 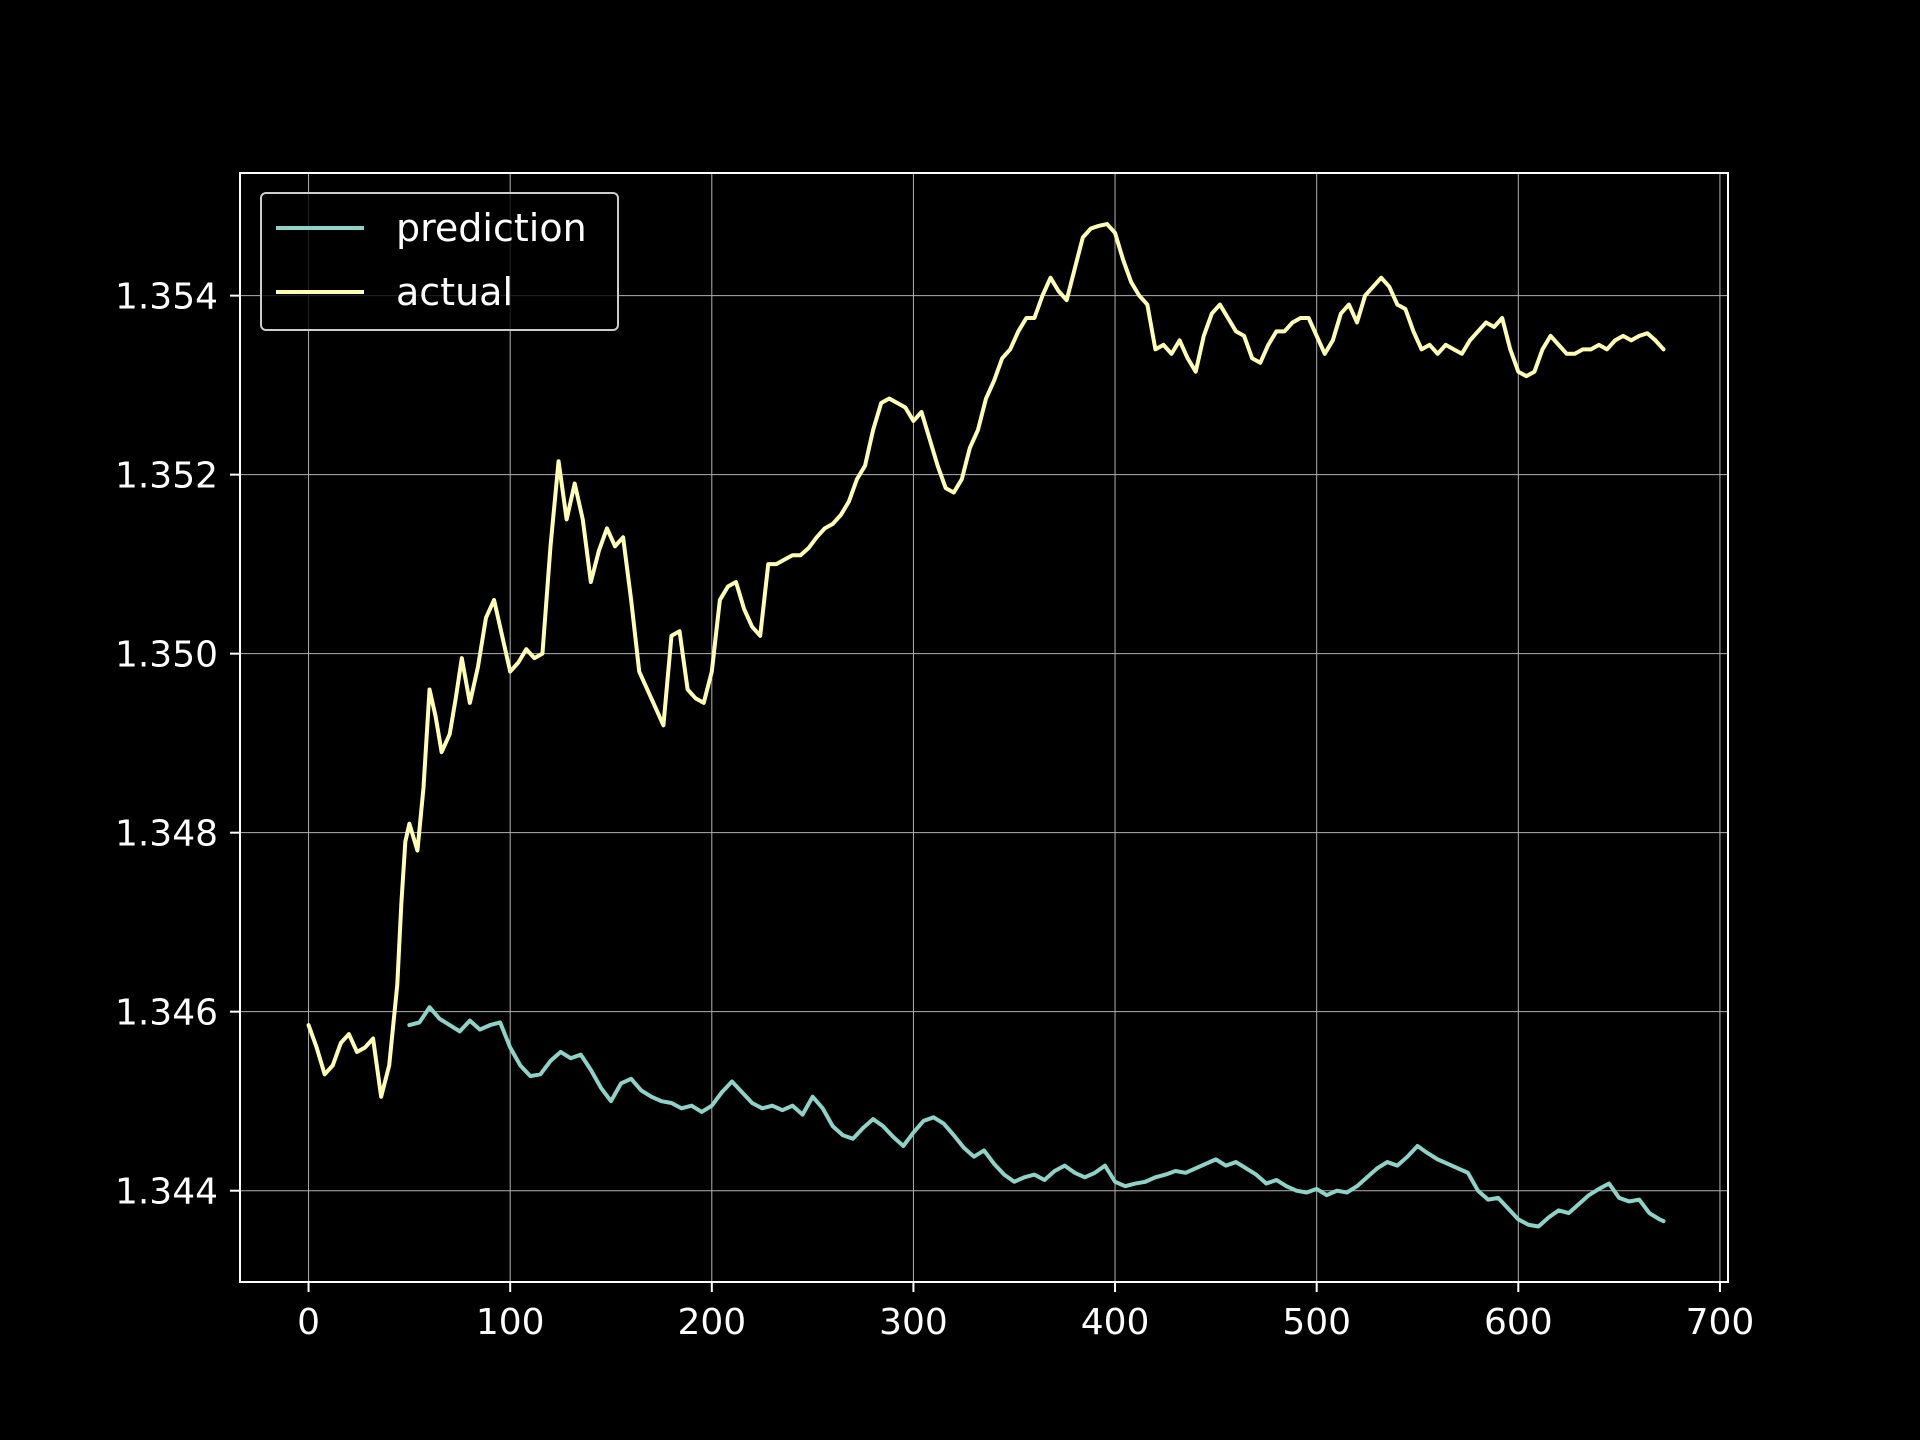 What do you see at coordinates (1316, 1322) in the screenshot?
I see `x-tick-label: 500` at bounding box center [1316, 1322].